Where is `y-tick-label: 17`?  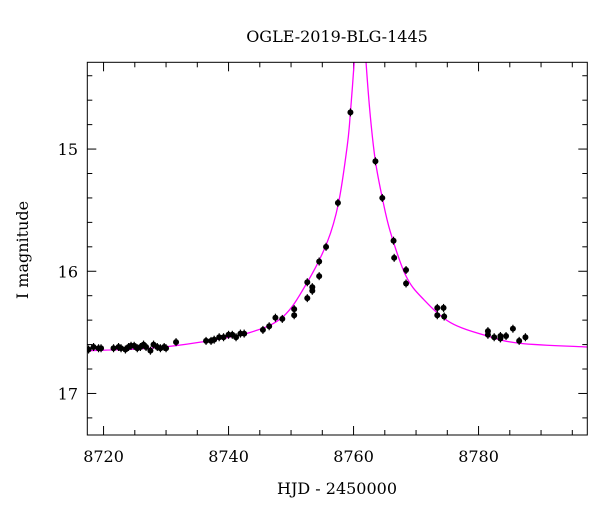
y-tick-label: 17 is located at coordinates (68, 393).